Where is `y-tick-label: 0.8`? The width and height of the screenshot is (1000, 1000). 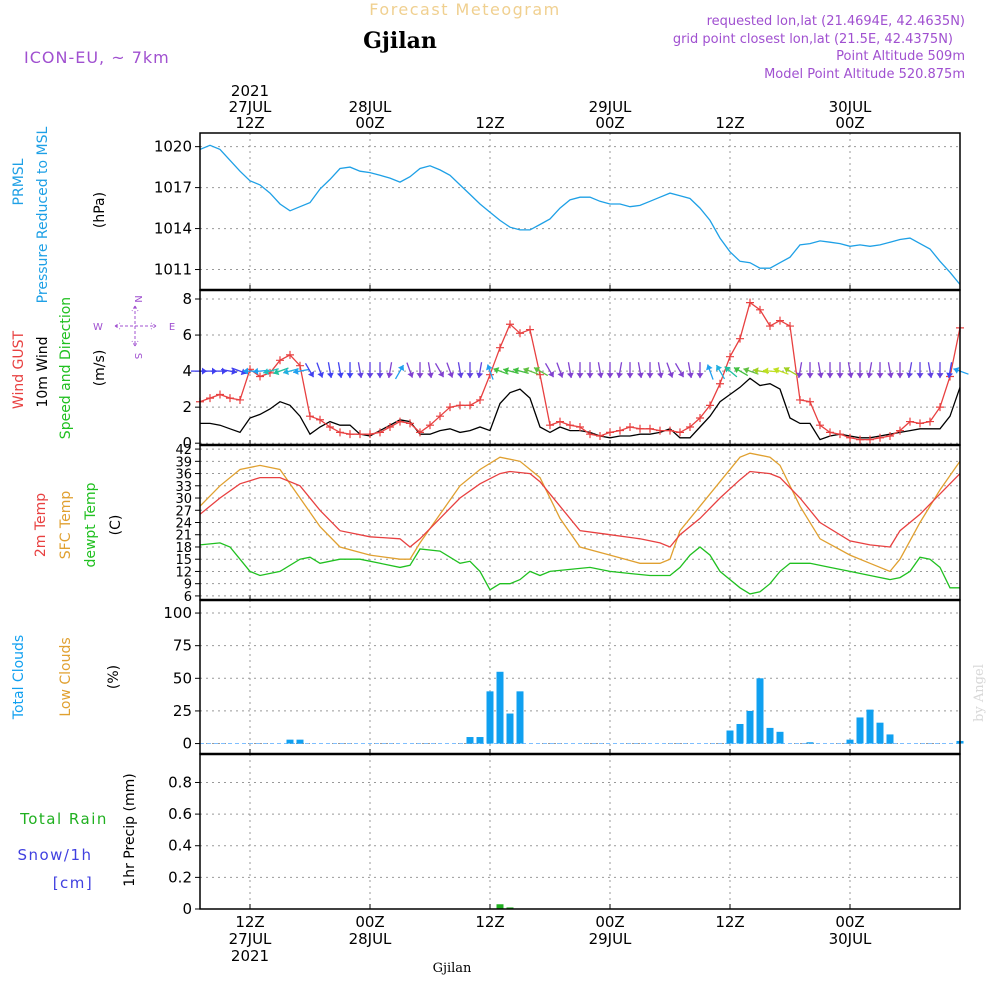 y-tick-label: 0.8 is located at coordinates (180, 782).